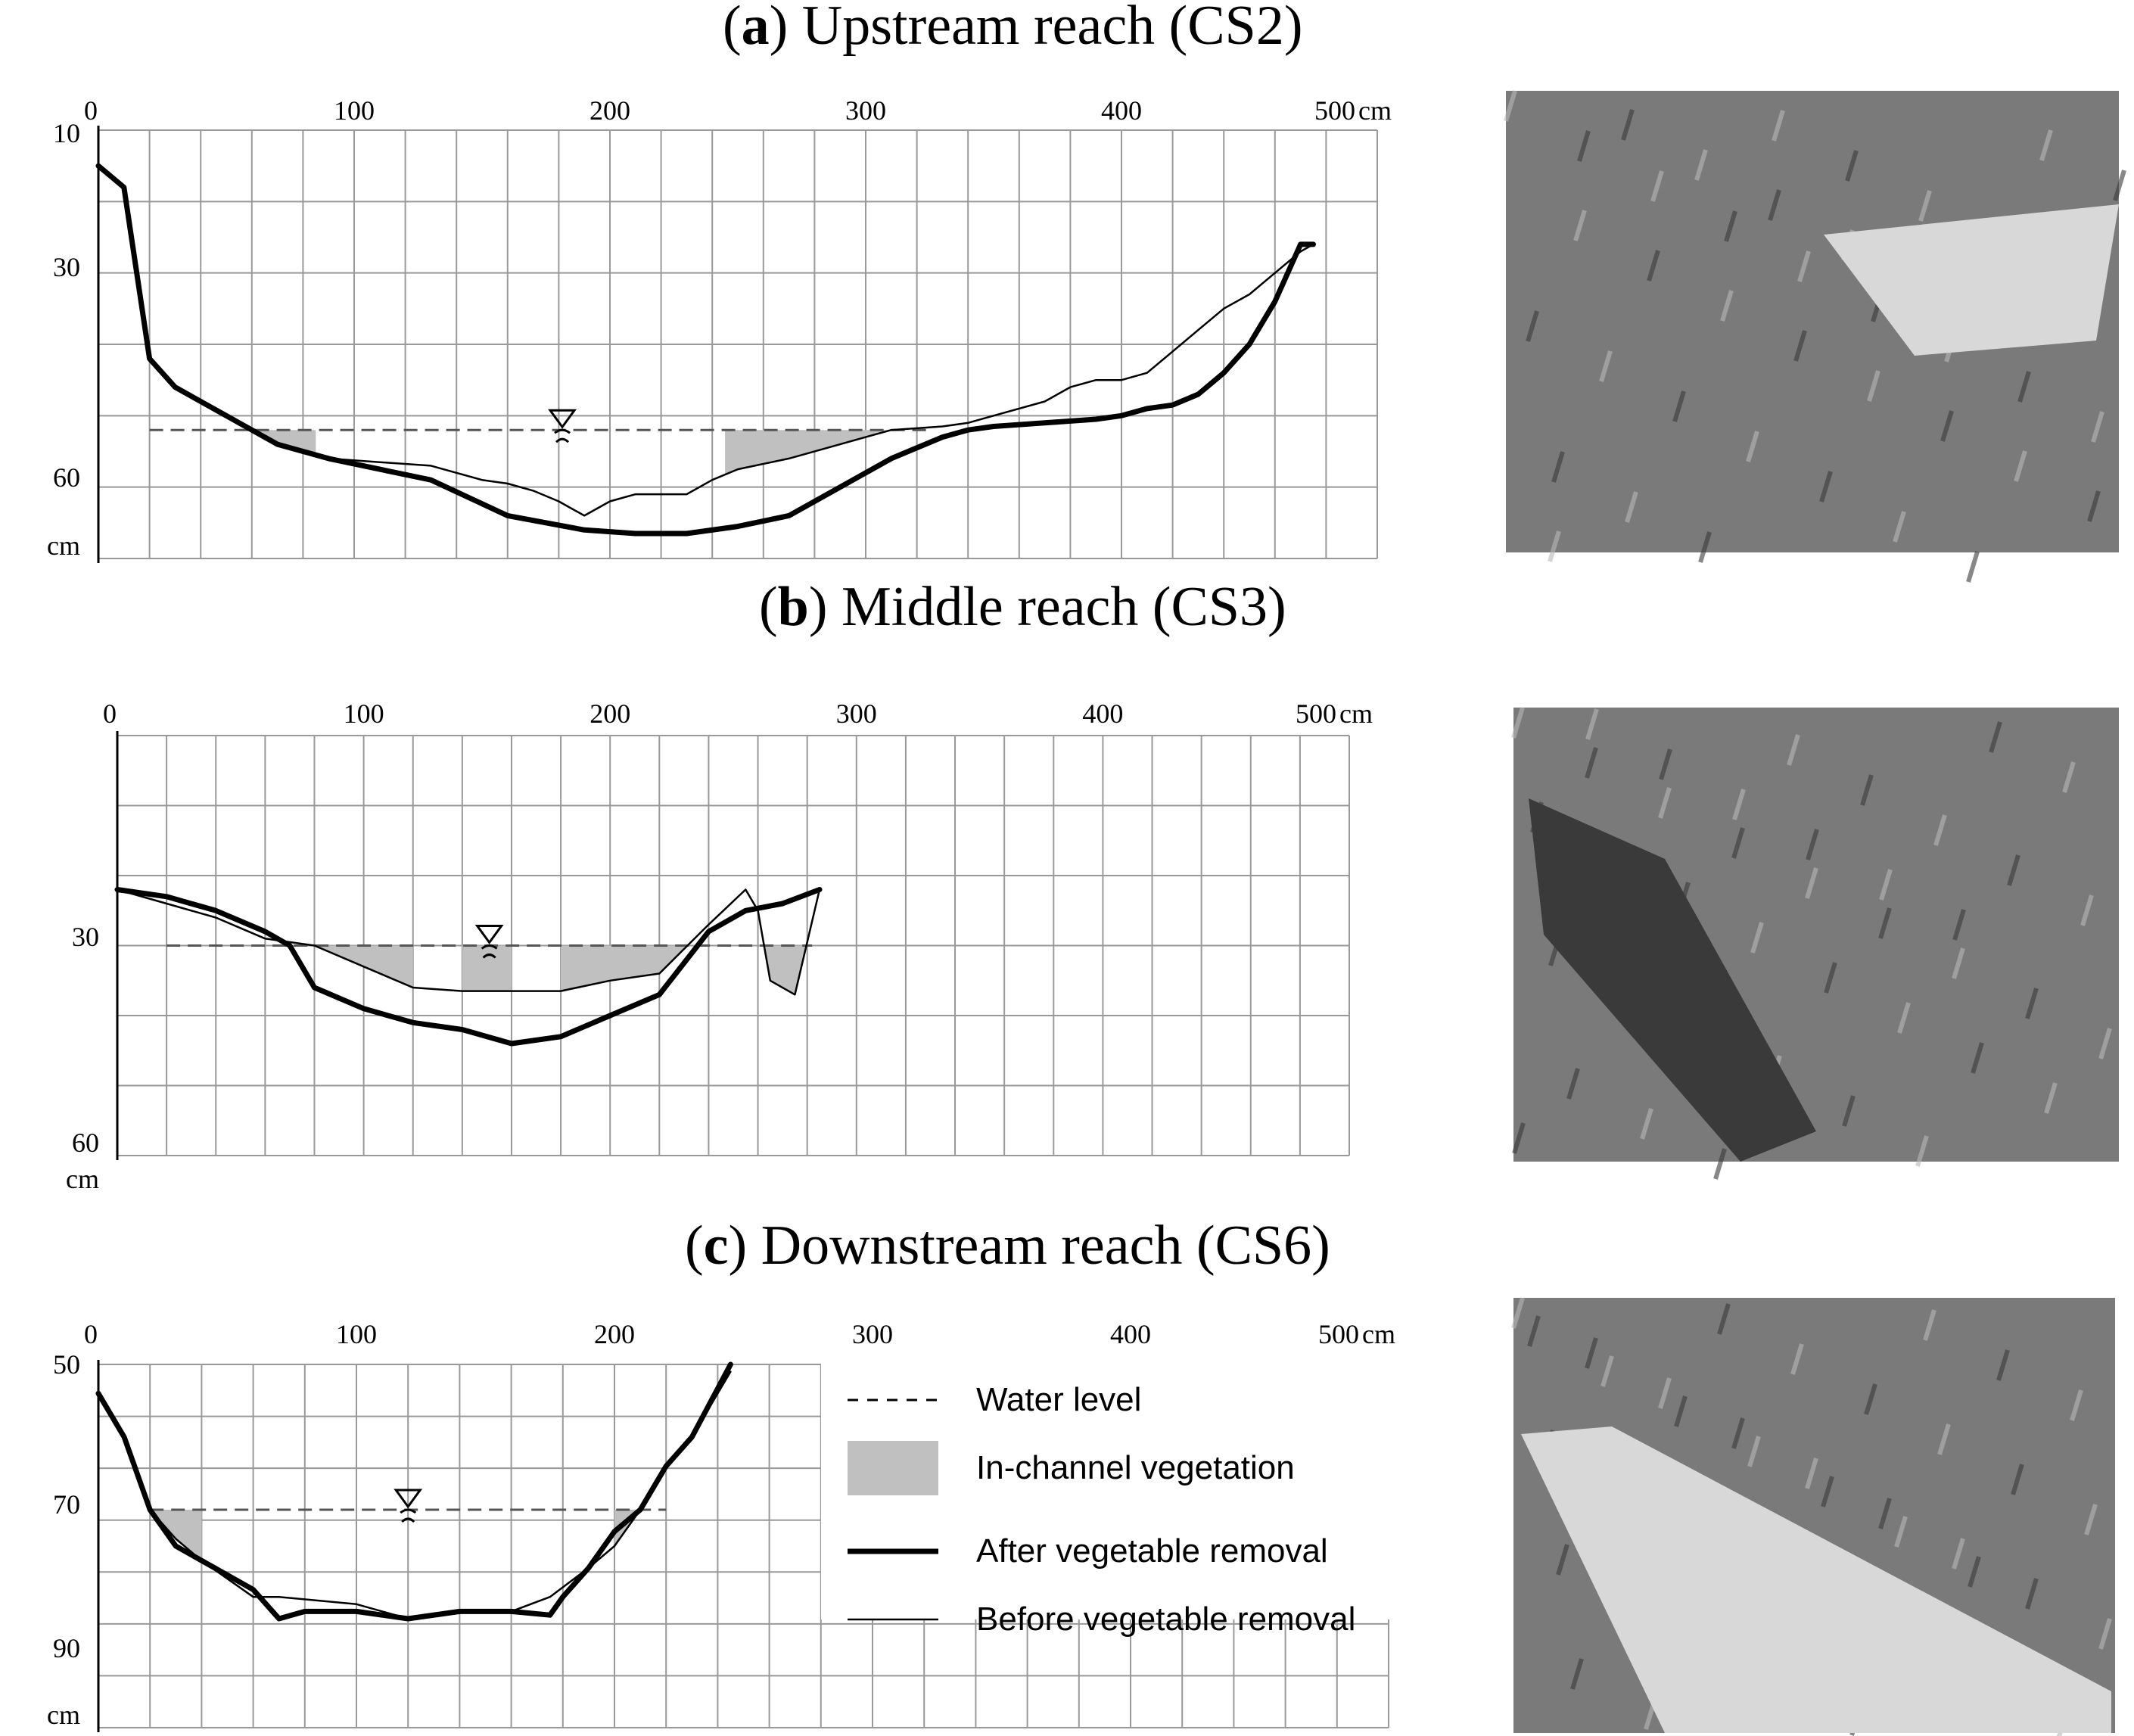  Describe the element at coordinates (755, 28) in the screenshot. I see `panel-a-letter: a` at that location.